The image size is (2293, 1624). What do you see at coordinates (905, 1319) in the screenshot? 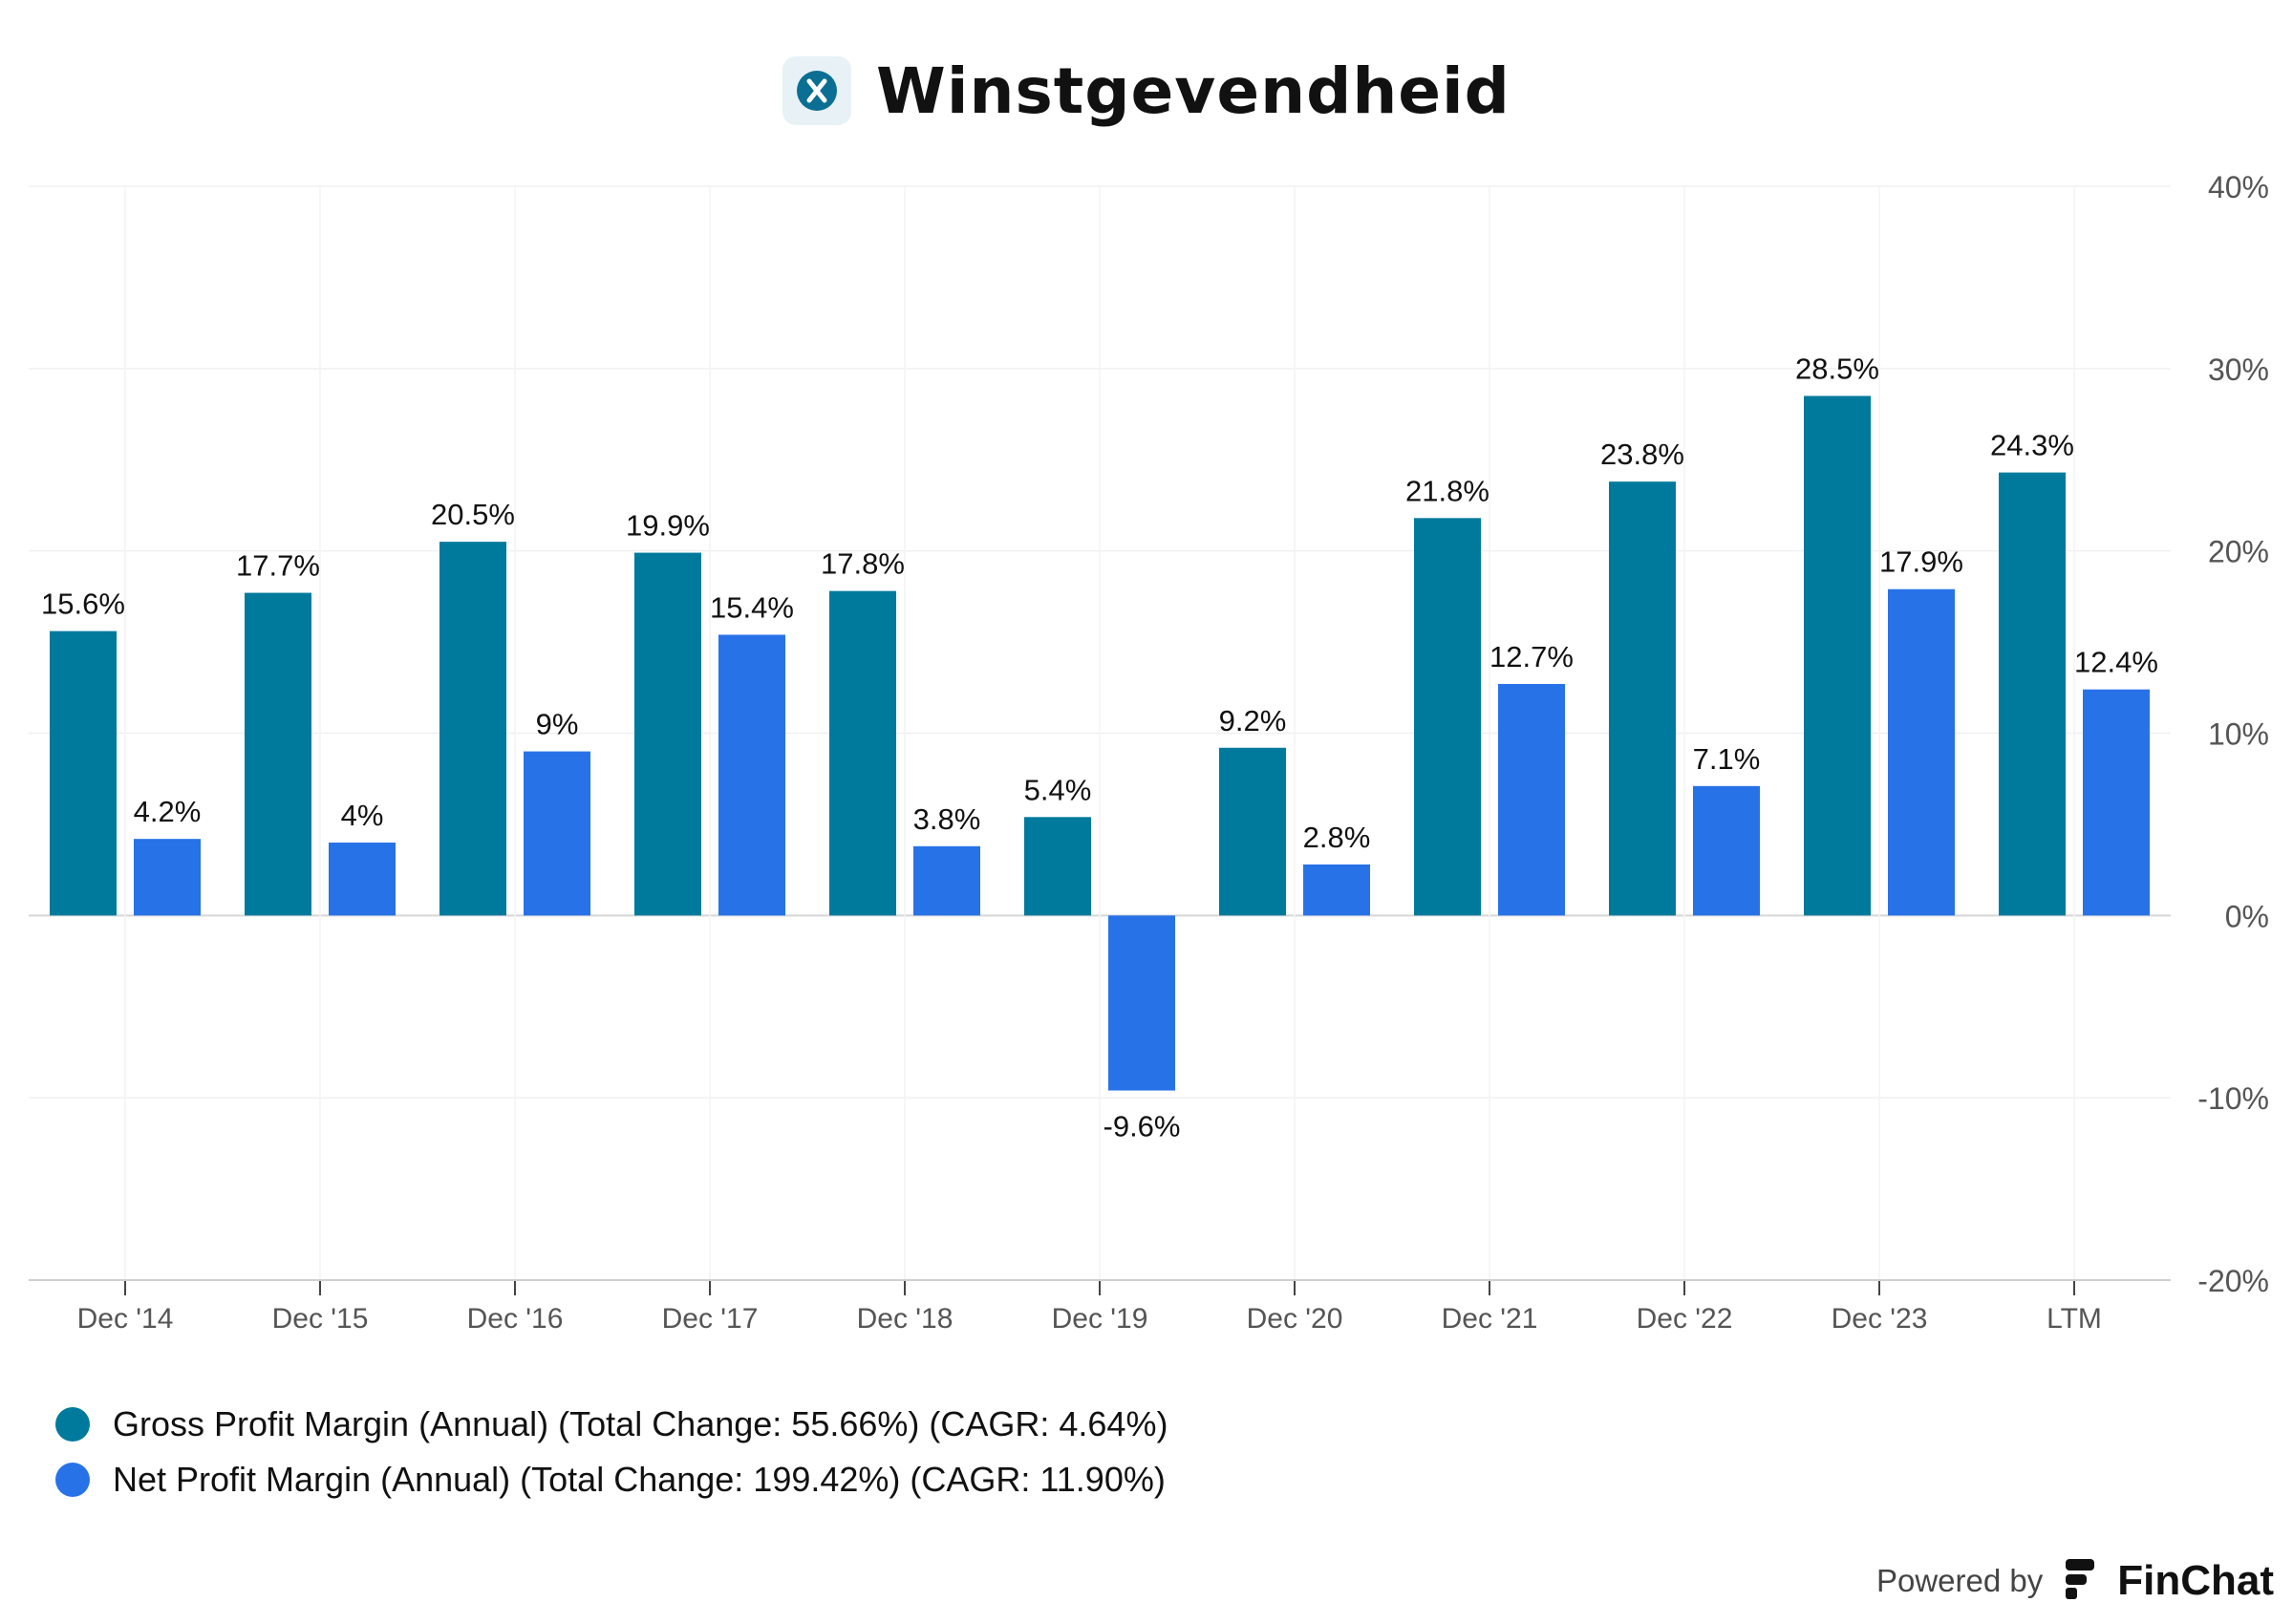
I see `x-tick-label: Dec '18` at bounding box center [905, 1319].